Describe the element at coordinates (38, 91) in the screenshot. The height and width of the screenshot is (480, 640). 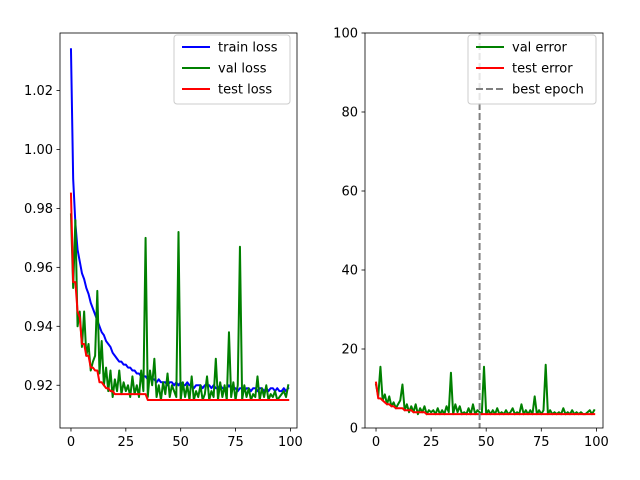
I see `y-tick-label: 1.02` at that location.